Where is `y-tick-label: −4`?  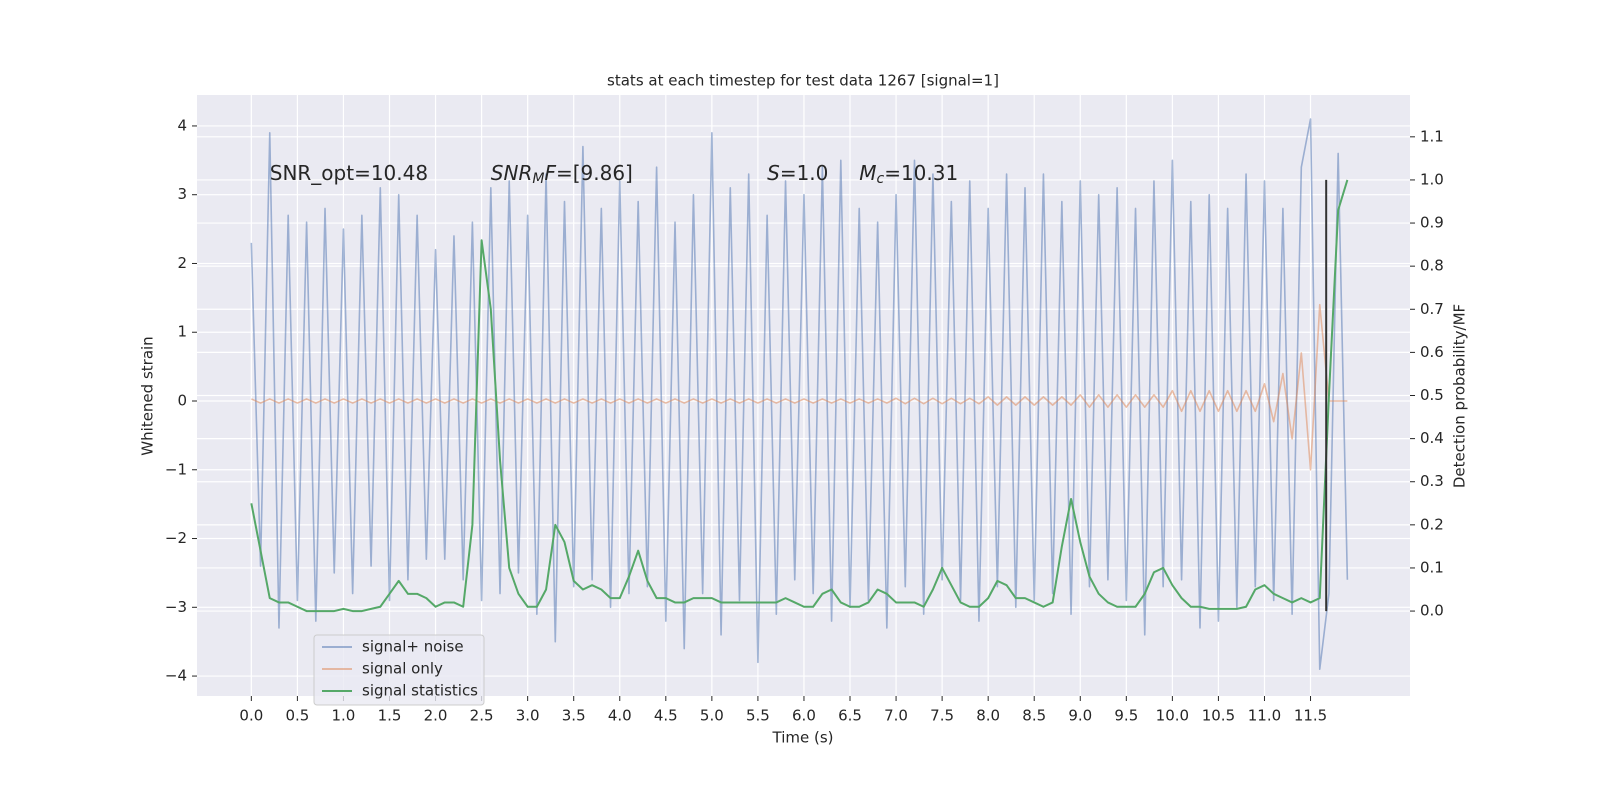
y-tick-label: −4 is located at coordinates (176, 676).